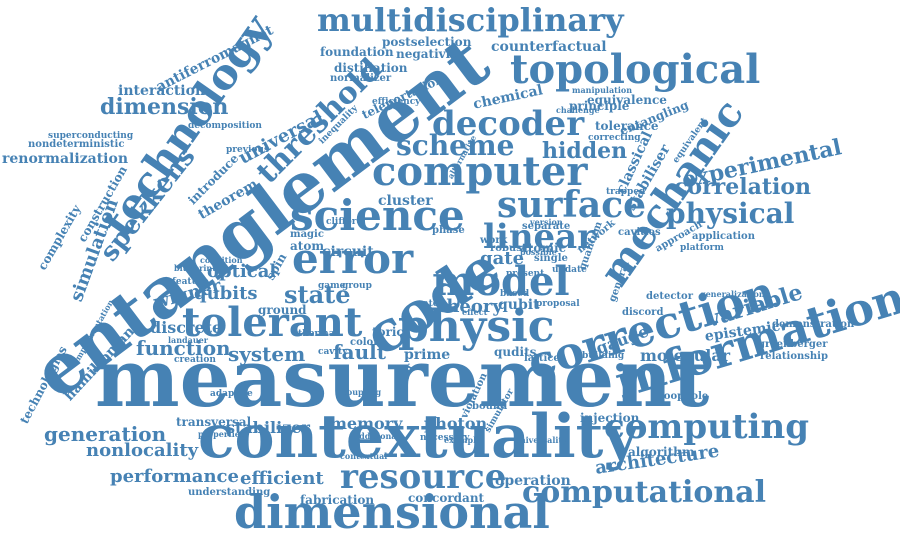 The width and height of the screenshot is (900, 536). Describe the element at coordinates (190, 282) in the screenshot. I see `word-feature: feature` at that location.